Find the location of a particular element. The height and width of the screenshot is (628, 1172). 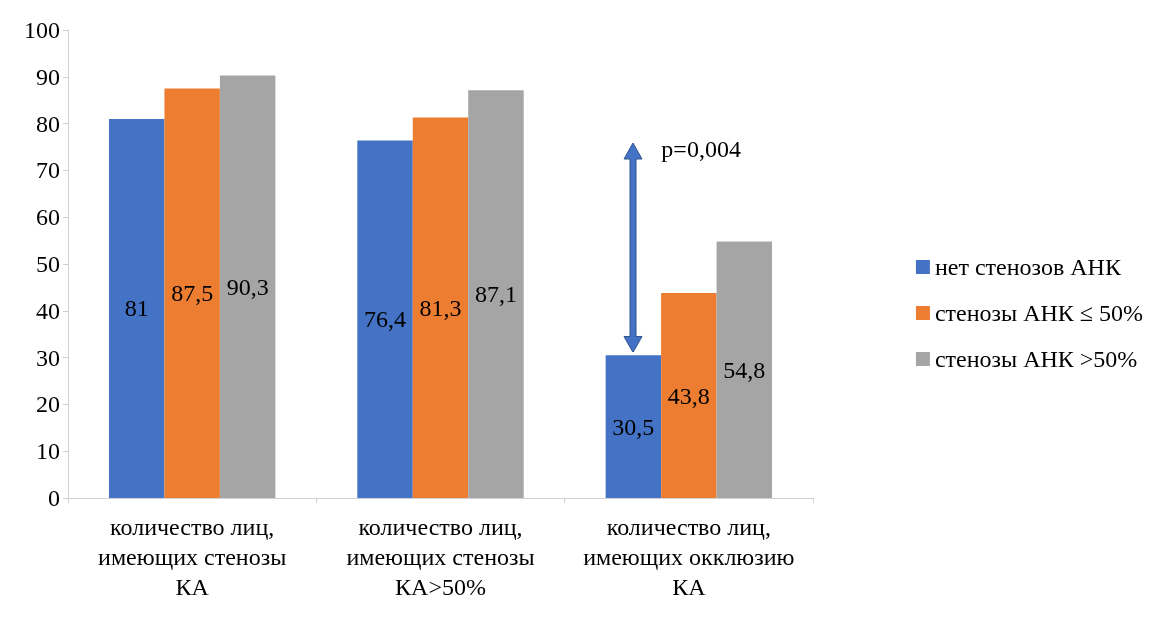

data-label: 30,5 is located at coordinates (633, 426).